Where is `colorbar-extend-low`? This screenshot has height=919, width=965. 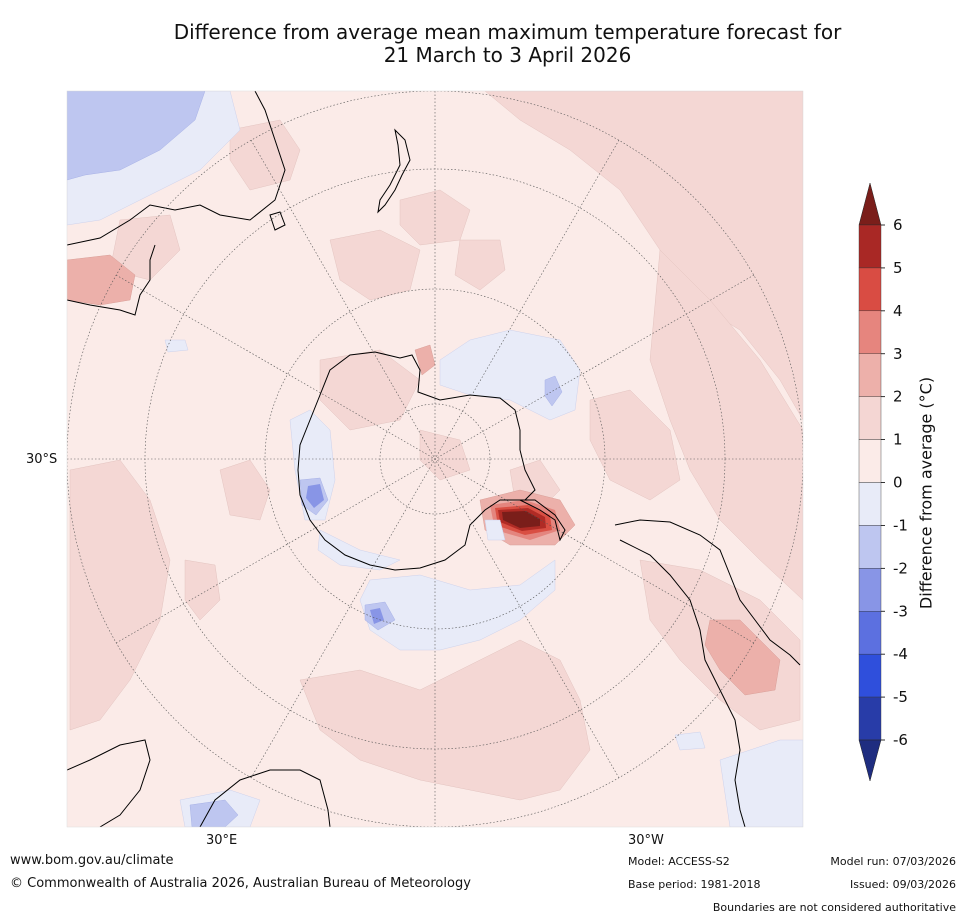
colorbar-extend-low is located at coordinates (870, 760).